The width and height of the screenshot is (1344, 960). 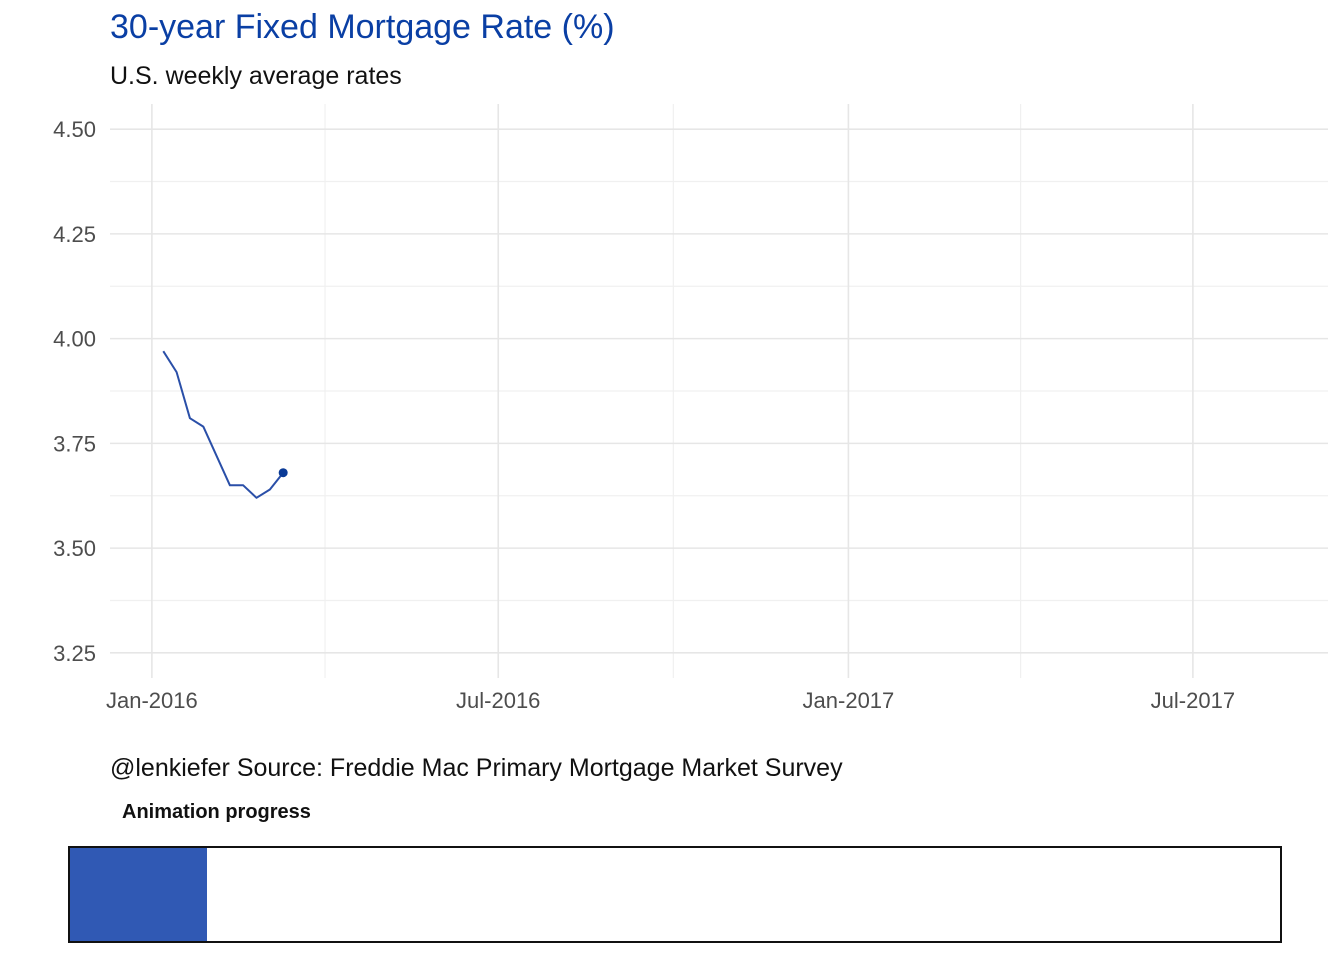 I want to click on x-tick-label: Jul-2017, so click(x=1193, y=700).